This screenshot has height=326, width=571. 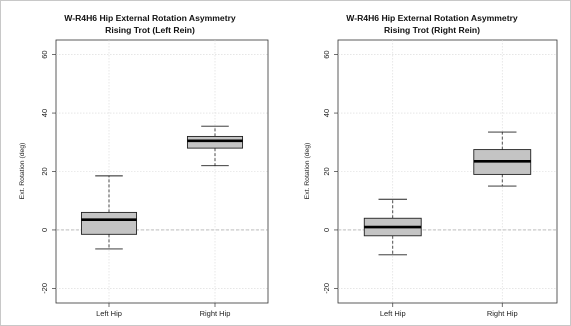 What do you see at coordinates (432, 30) in the screenshot?
I see `chart-subtitle: Rising Trot (Right Rein)` at bounding box center [432, 30].